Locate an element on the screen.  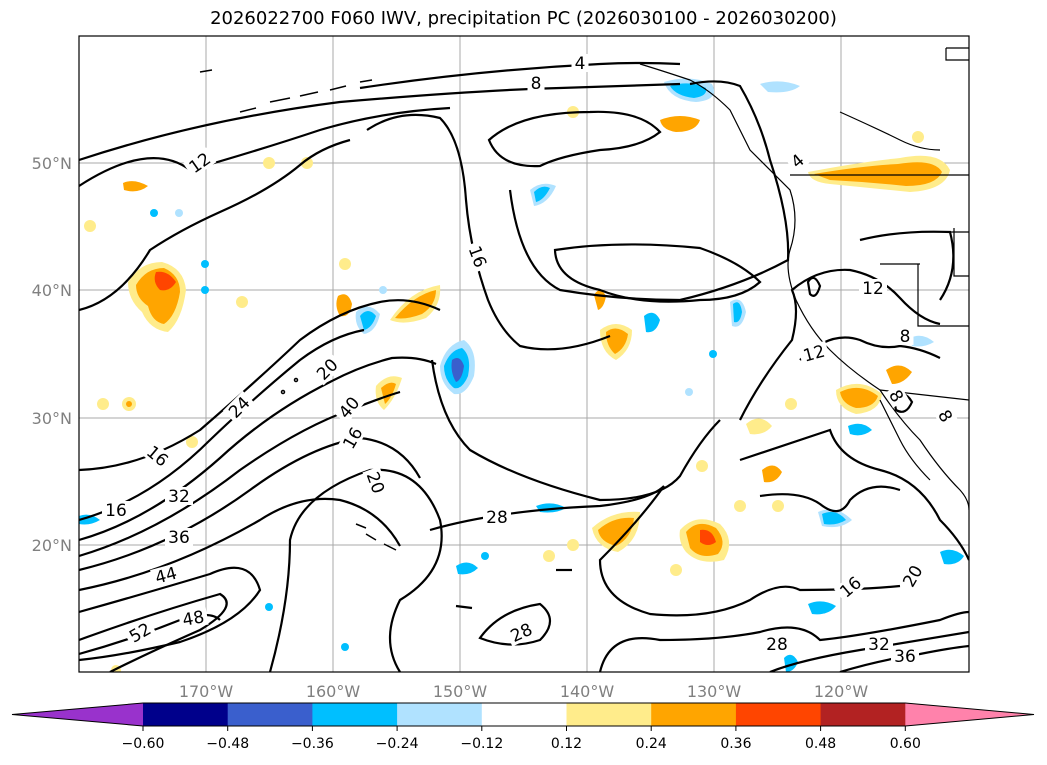
colorbar-tick-label: 0.48 is located at coordinates (820, 744).